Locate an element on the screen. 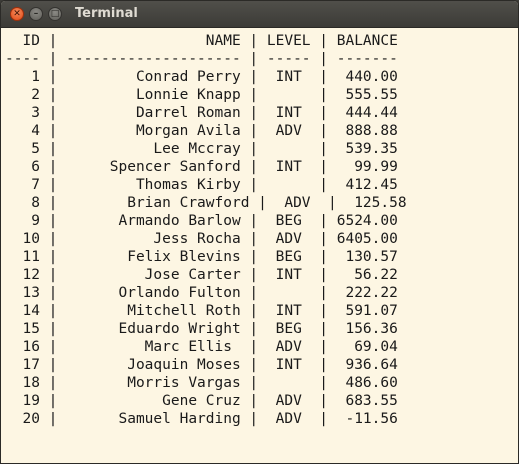  maximize-icon: □ is located at coordinates (55, 14).